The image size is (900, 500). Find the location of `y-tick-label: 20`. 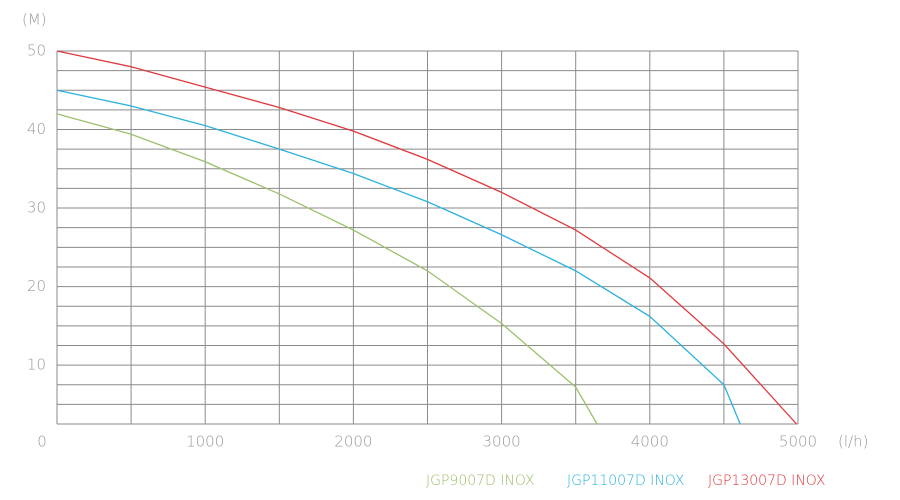

y-tick-label: 20 is located at coordinates (36, 286).